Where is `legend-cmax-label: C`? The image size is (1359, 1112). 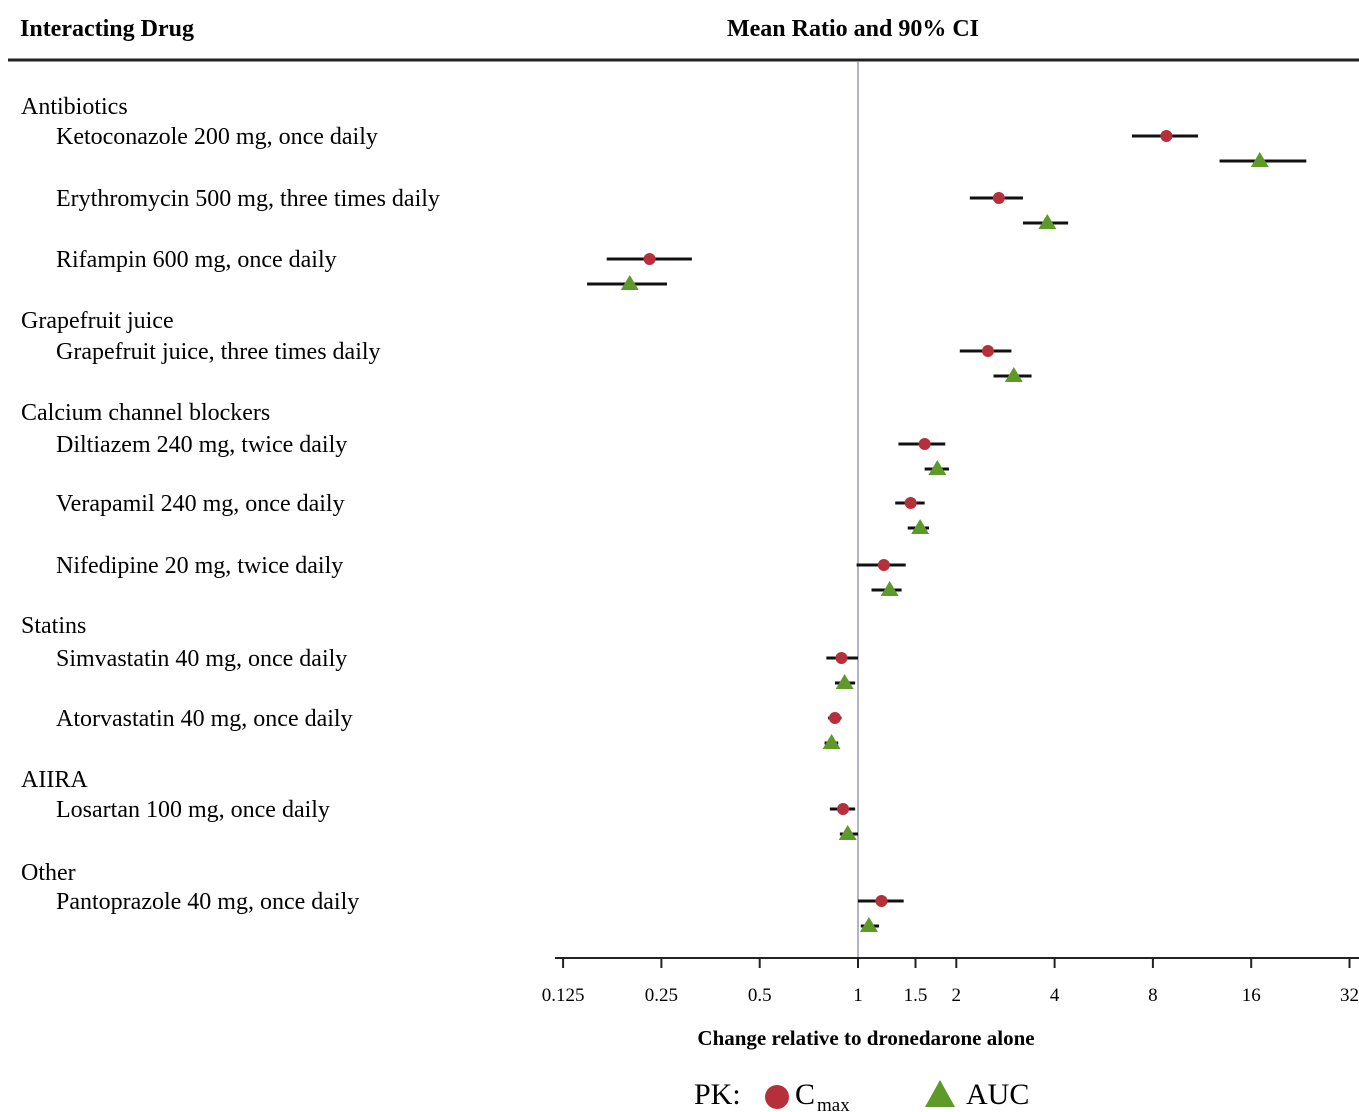
legend-cmax-label: C is located at coordinates (805, 1094).